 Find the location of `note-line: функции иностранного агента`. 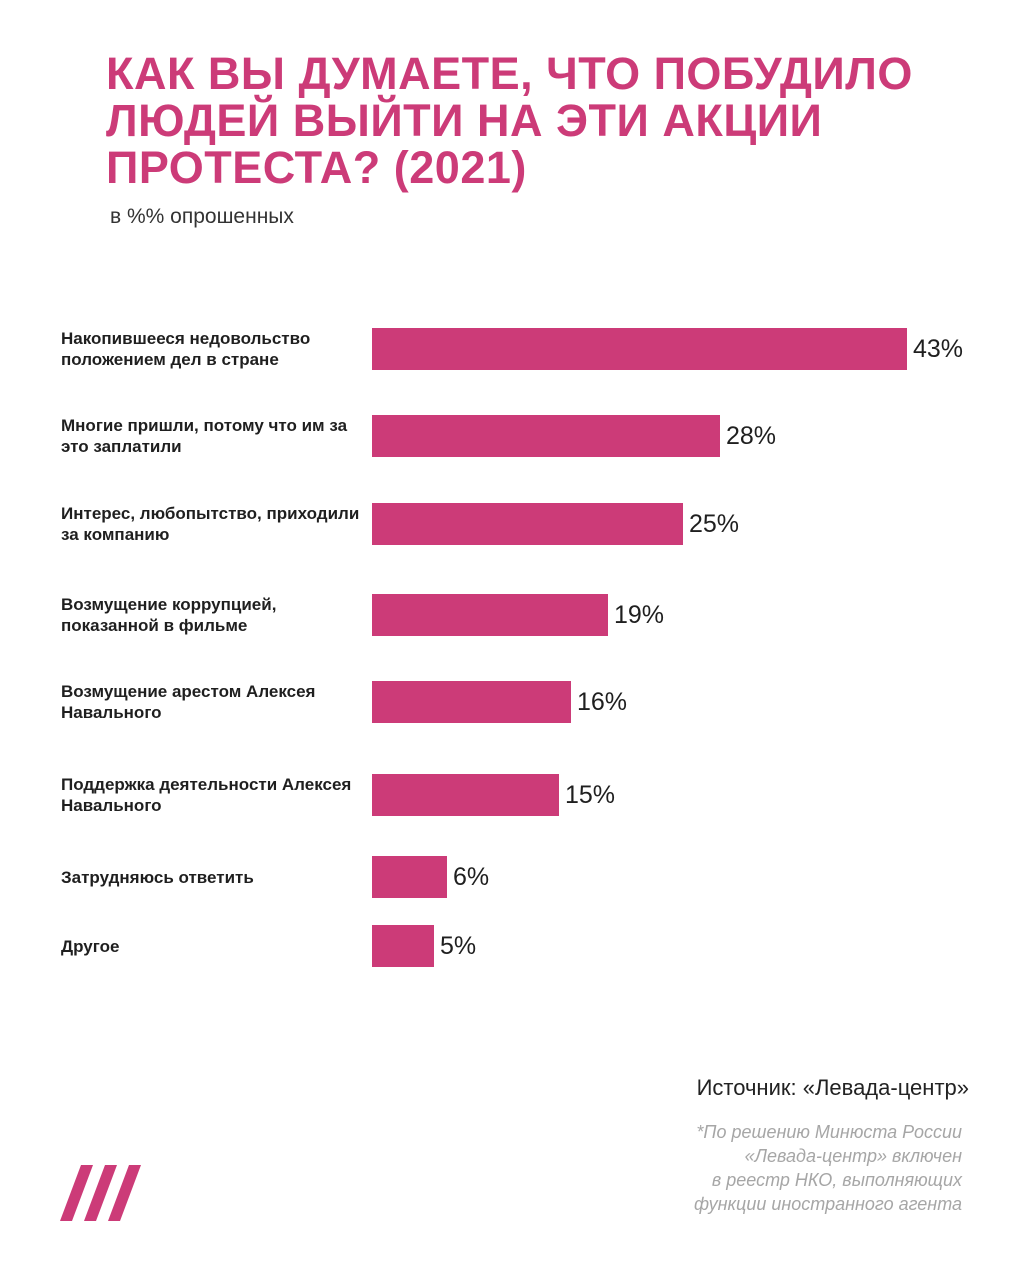

note-line: функции иностранного агента is located at coordinates (827, 1204).